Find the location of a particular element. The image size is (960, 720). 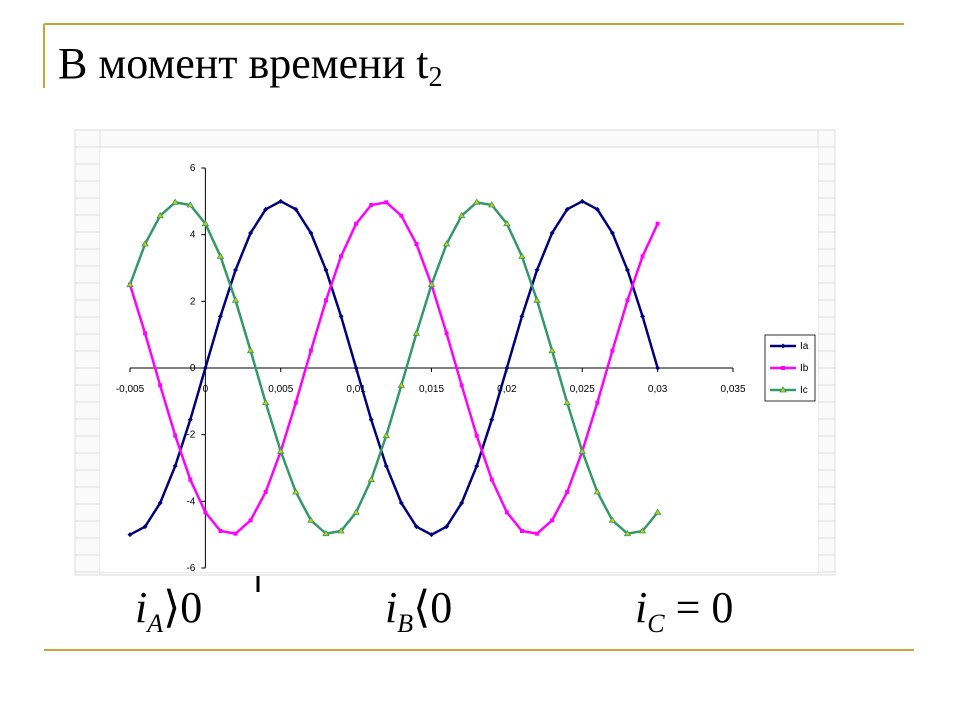

formula-relation: ⟩ is located at coordinates (172, 607).